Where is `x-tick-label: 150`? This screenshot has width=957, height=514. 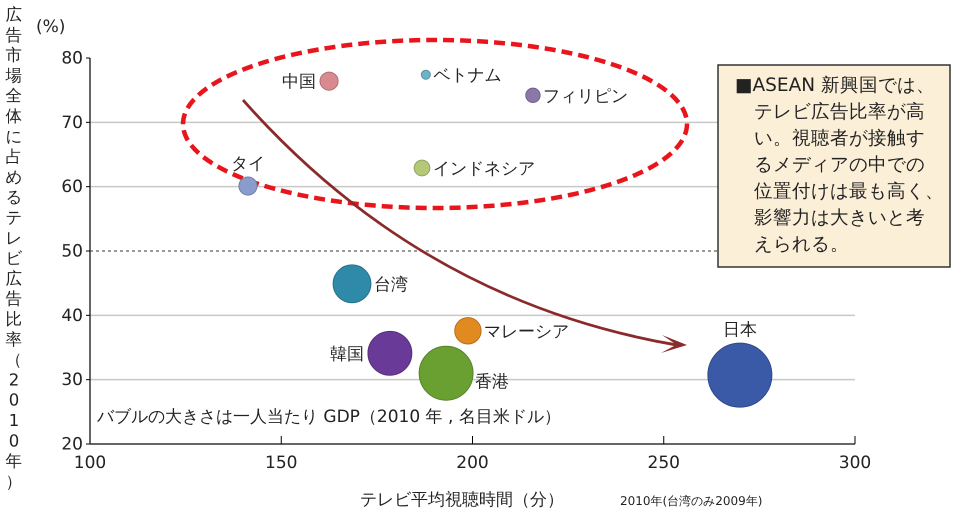 x-tick-label: 150 is located at coordinates (281, 463).